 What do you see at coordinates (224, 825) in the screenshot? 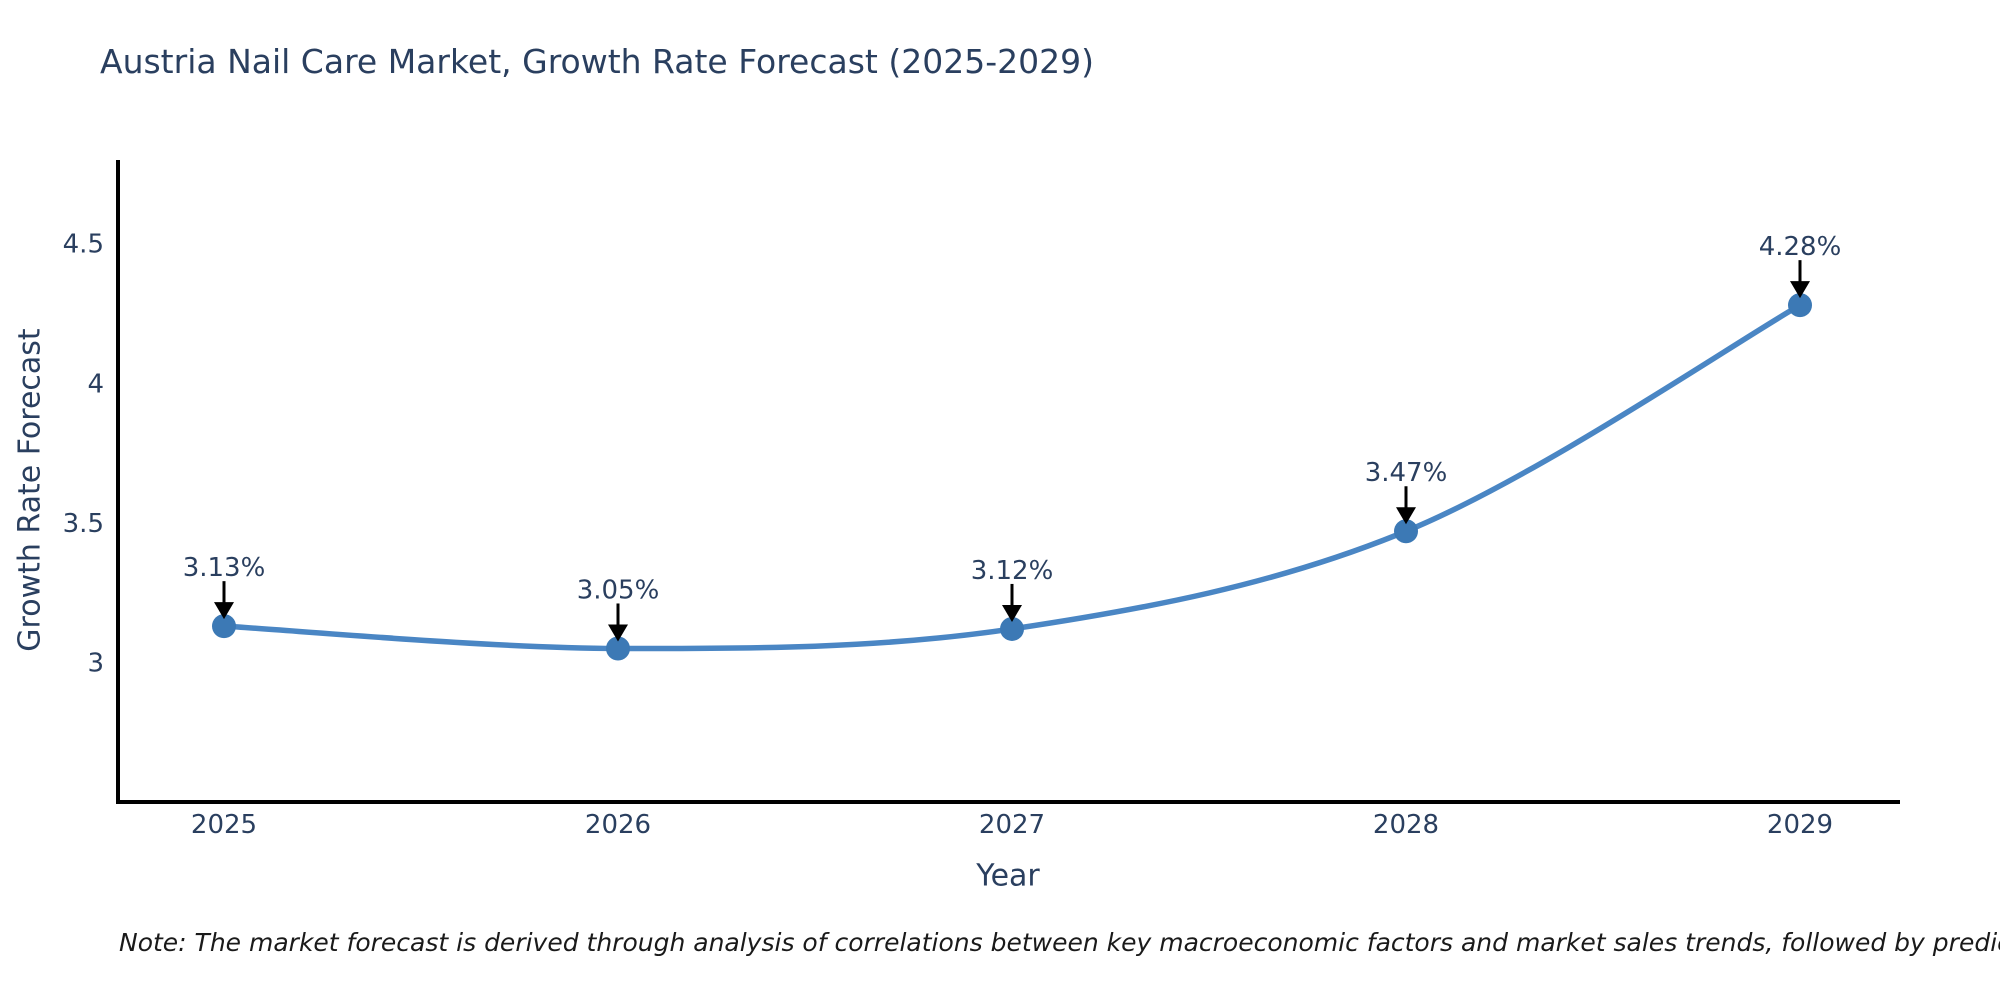
I see `x-tick-label: 2025` at bounding box center [224, 825].